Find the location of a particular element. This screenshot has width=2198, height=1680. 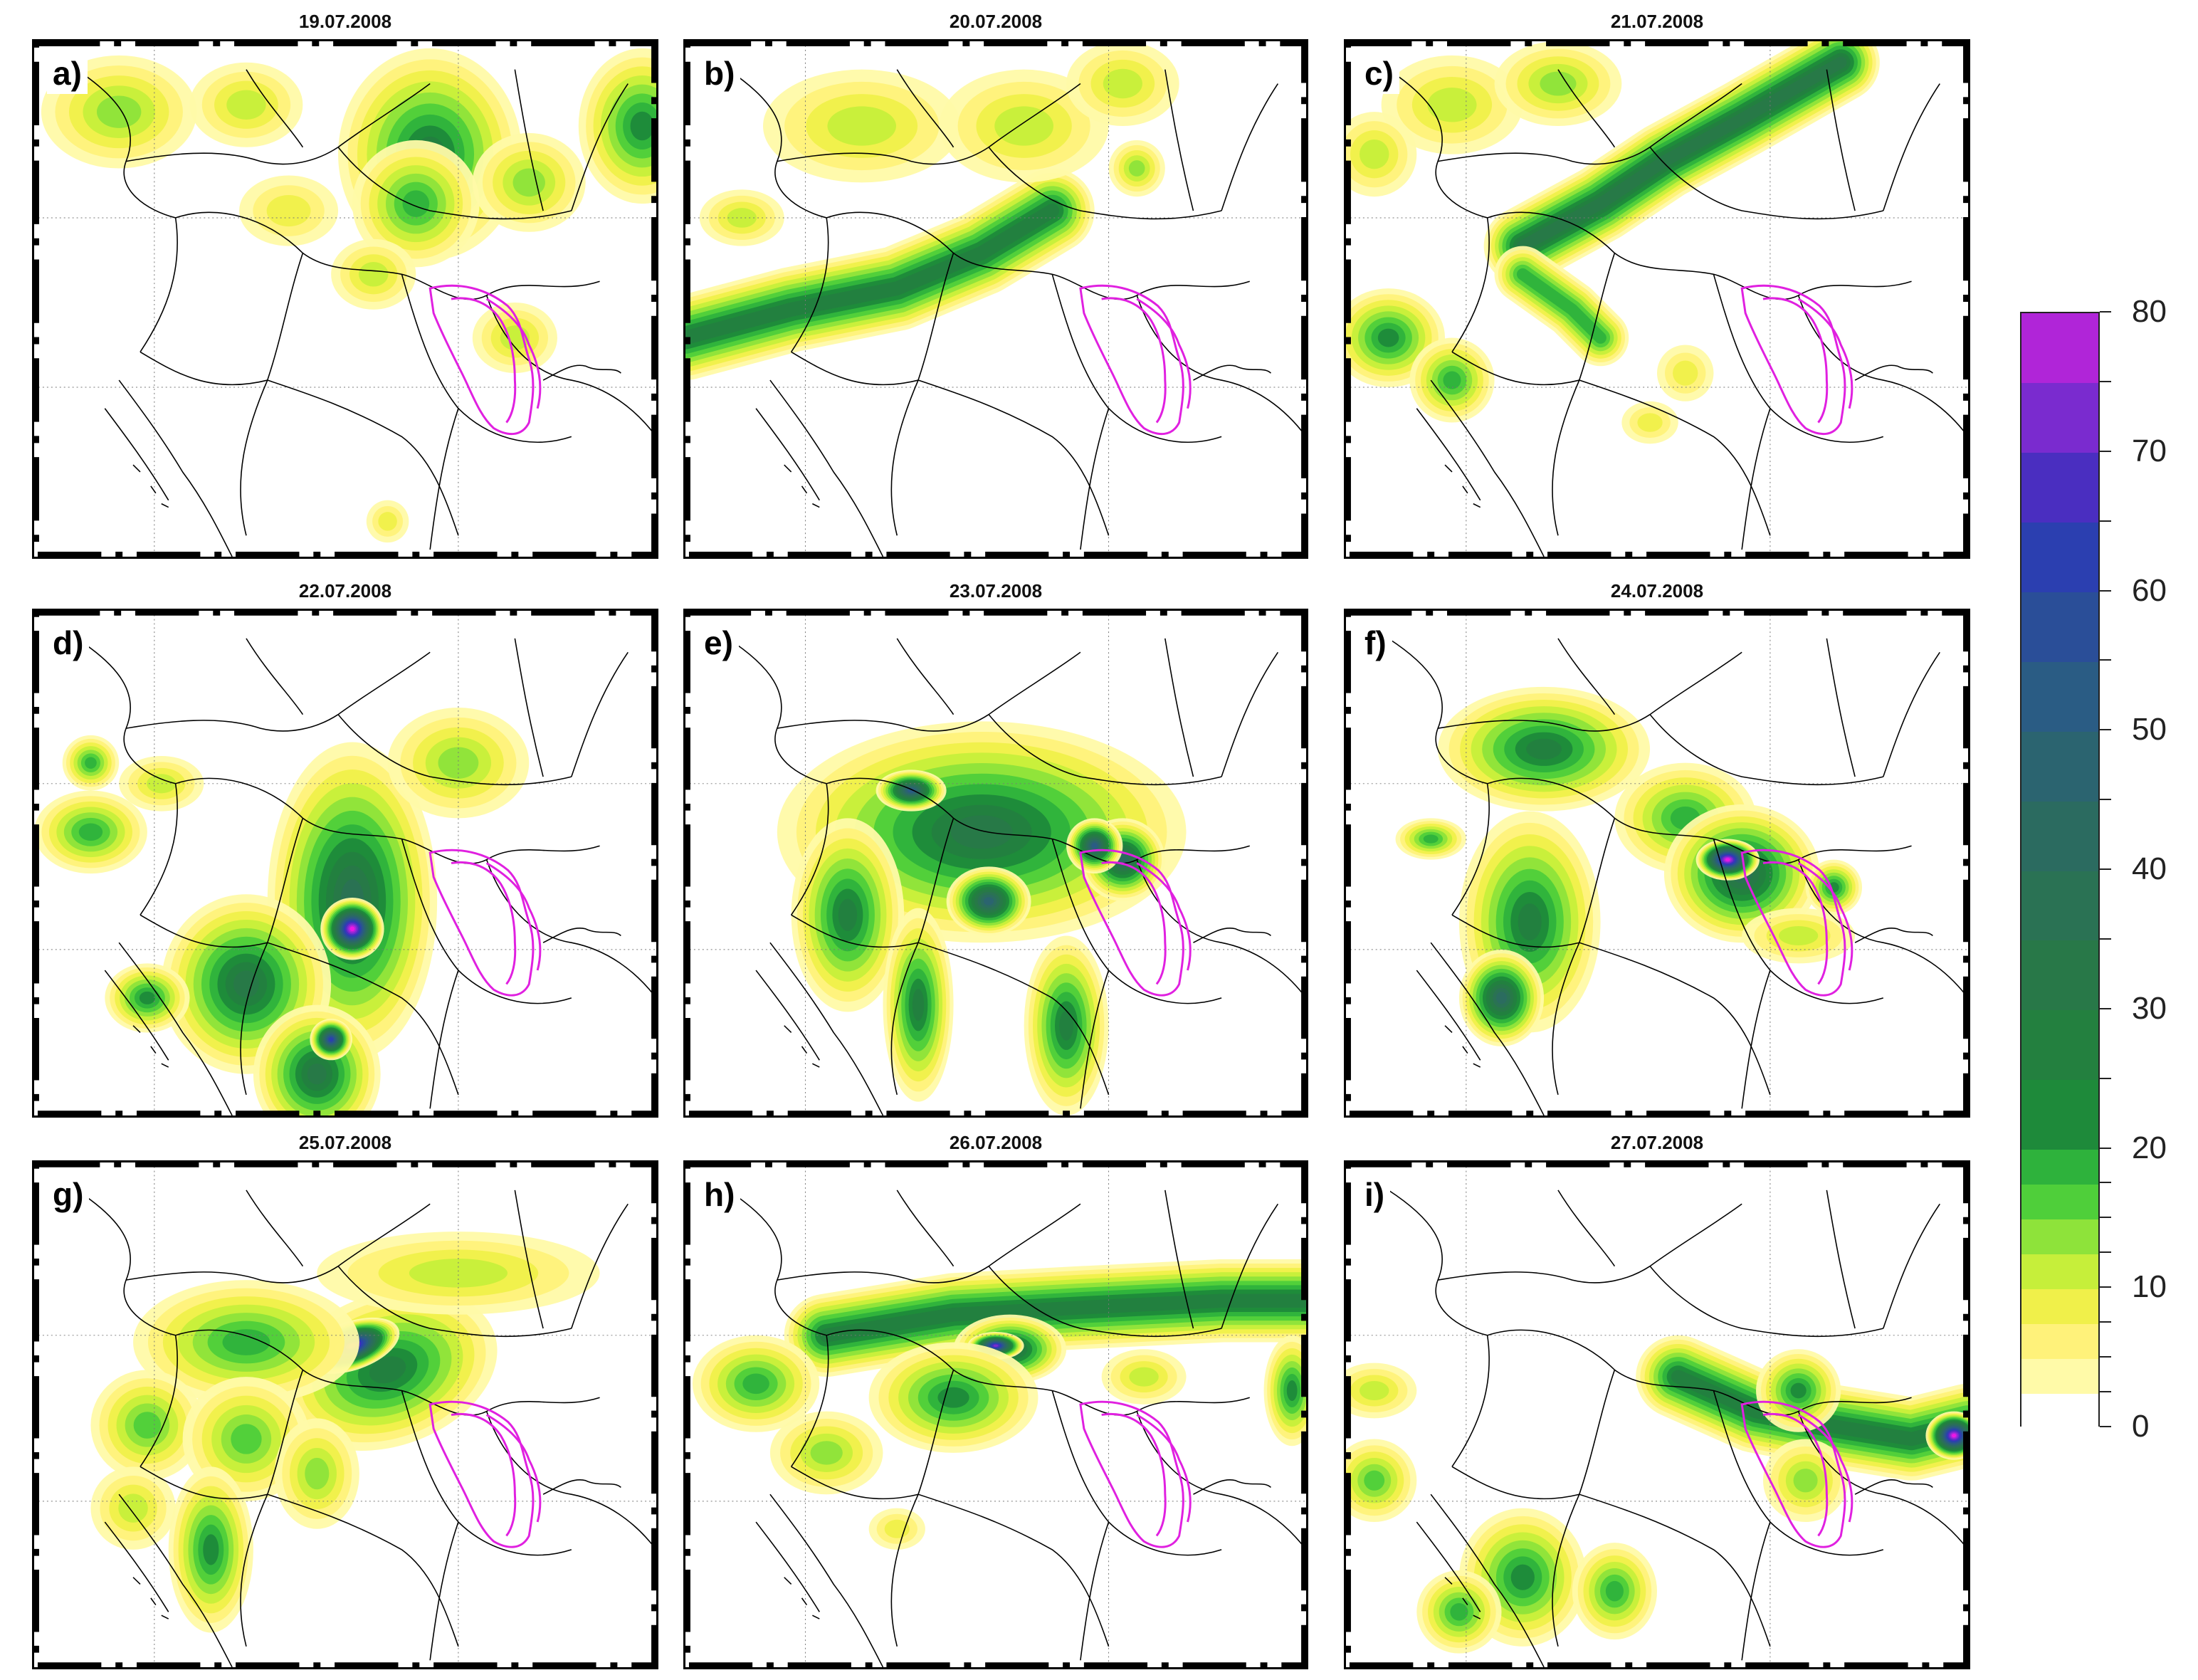

map-panel-d: d) is located at coordinates (345, 863).